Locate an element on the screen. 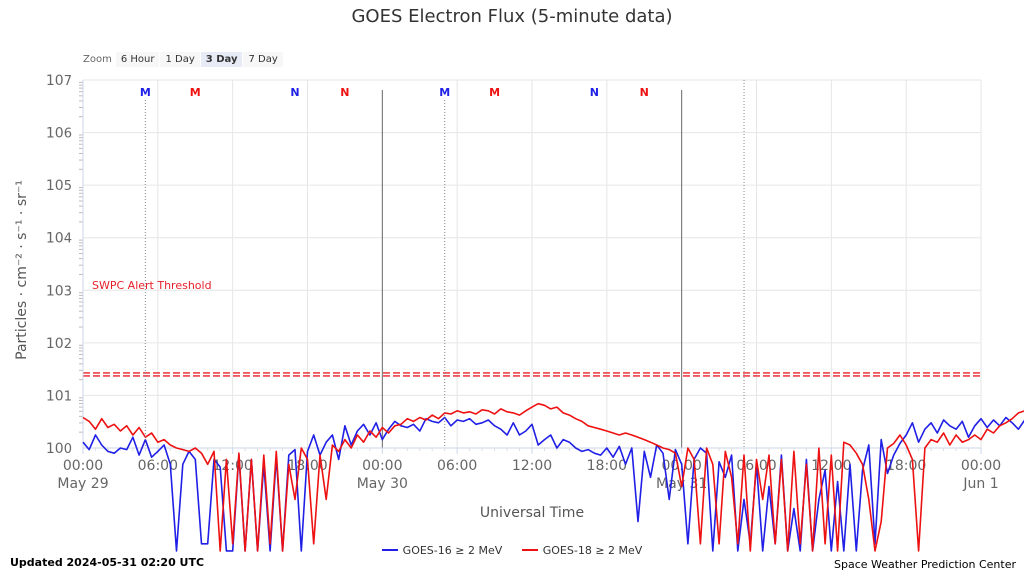  legend-item-goes18: GOES-18 ≥ 2 MeV is located at coordinates (582, 550).